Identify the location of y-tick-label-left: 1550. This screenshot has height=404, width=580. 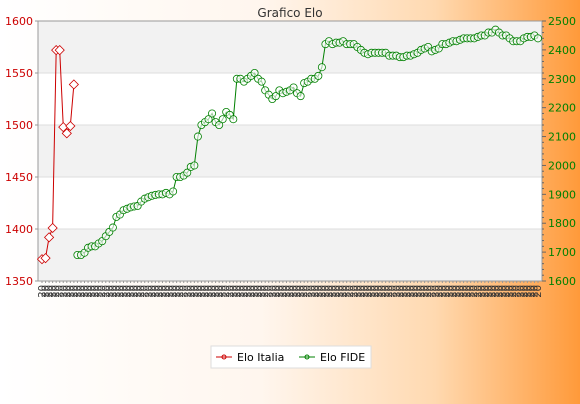
(19, 73).